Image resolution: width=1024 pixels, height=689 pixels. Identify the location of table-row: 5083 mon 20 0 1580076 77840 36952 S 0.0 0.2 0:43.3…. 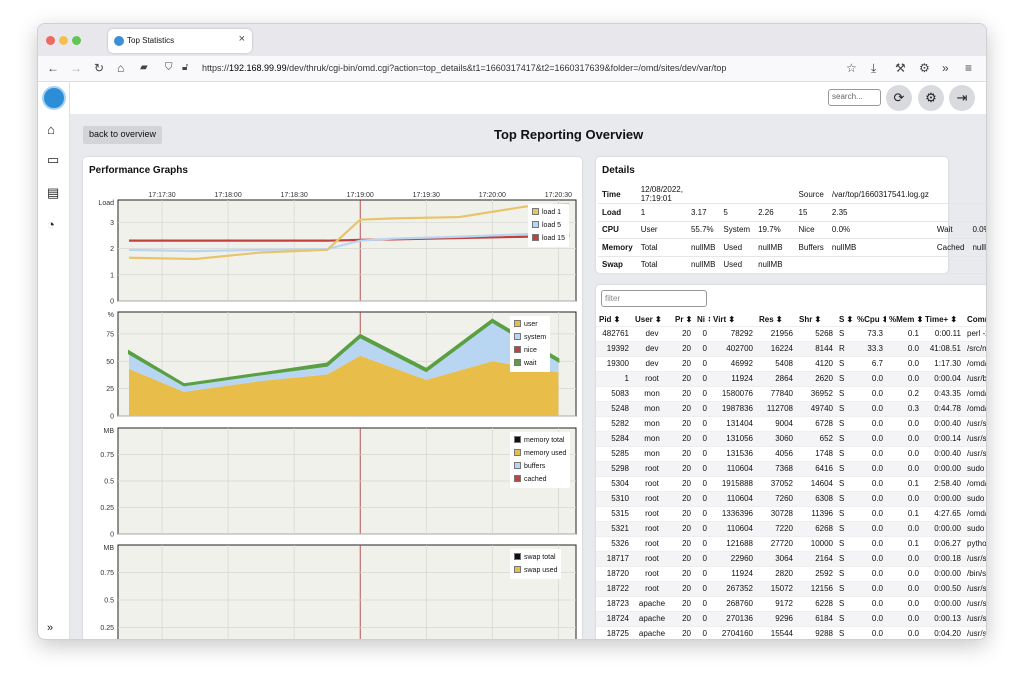
(791, 393).